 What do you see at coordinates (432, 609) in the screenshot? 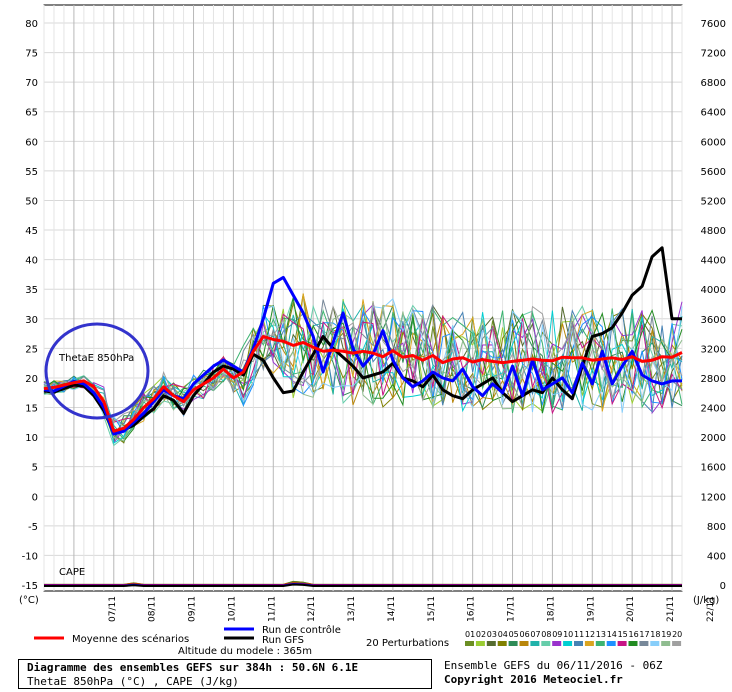
I see `x-tick-label: 15/11` at bounding box center [432, 609].